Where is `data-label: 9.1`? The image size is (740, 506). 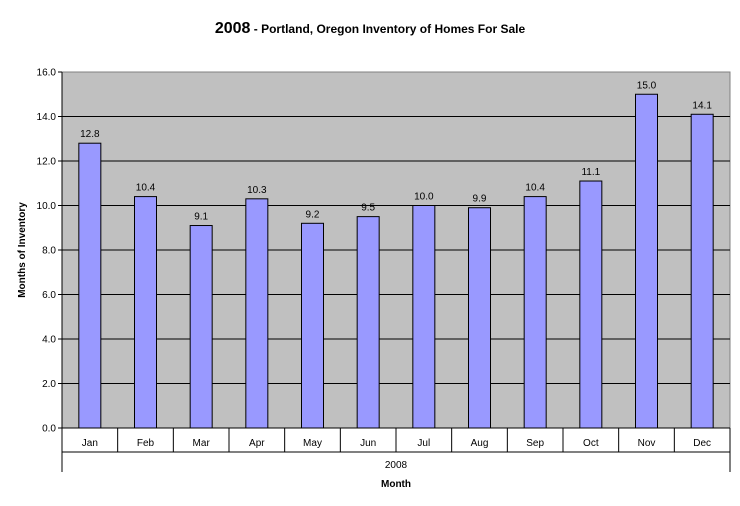
data-label: 9.1 is located at coordinates (201, 217).